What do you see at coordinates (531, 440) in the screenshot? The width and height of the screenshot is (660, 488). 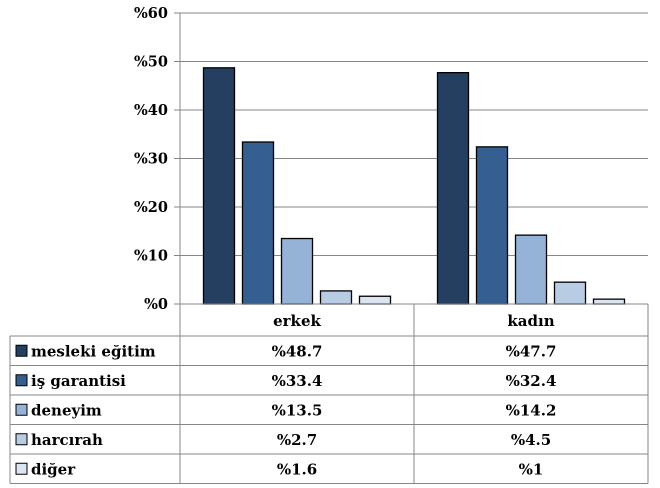 I see `data-label: %4.5` at bounding box center [531, 440].